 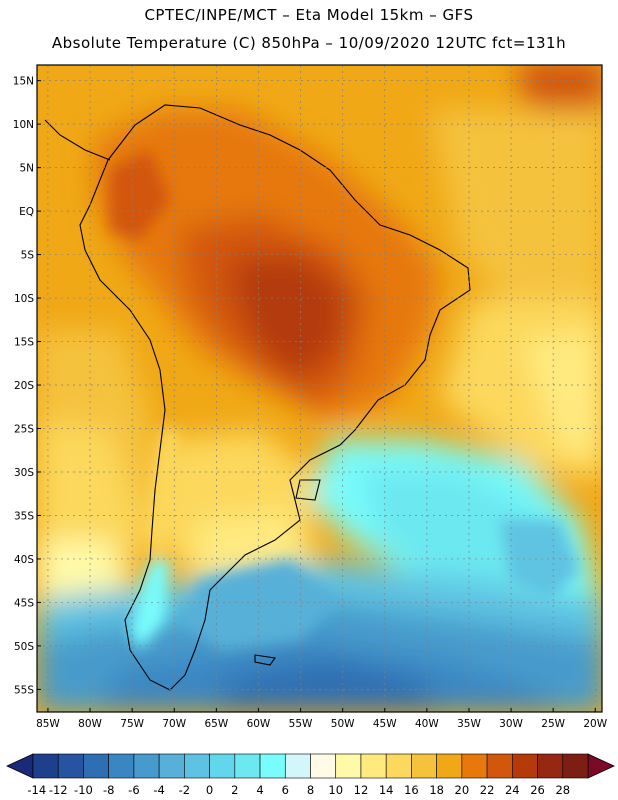 I want to click on colorbar-label: 12, so click(x=361, y=790).